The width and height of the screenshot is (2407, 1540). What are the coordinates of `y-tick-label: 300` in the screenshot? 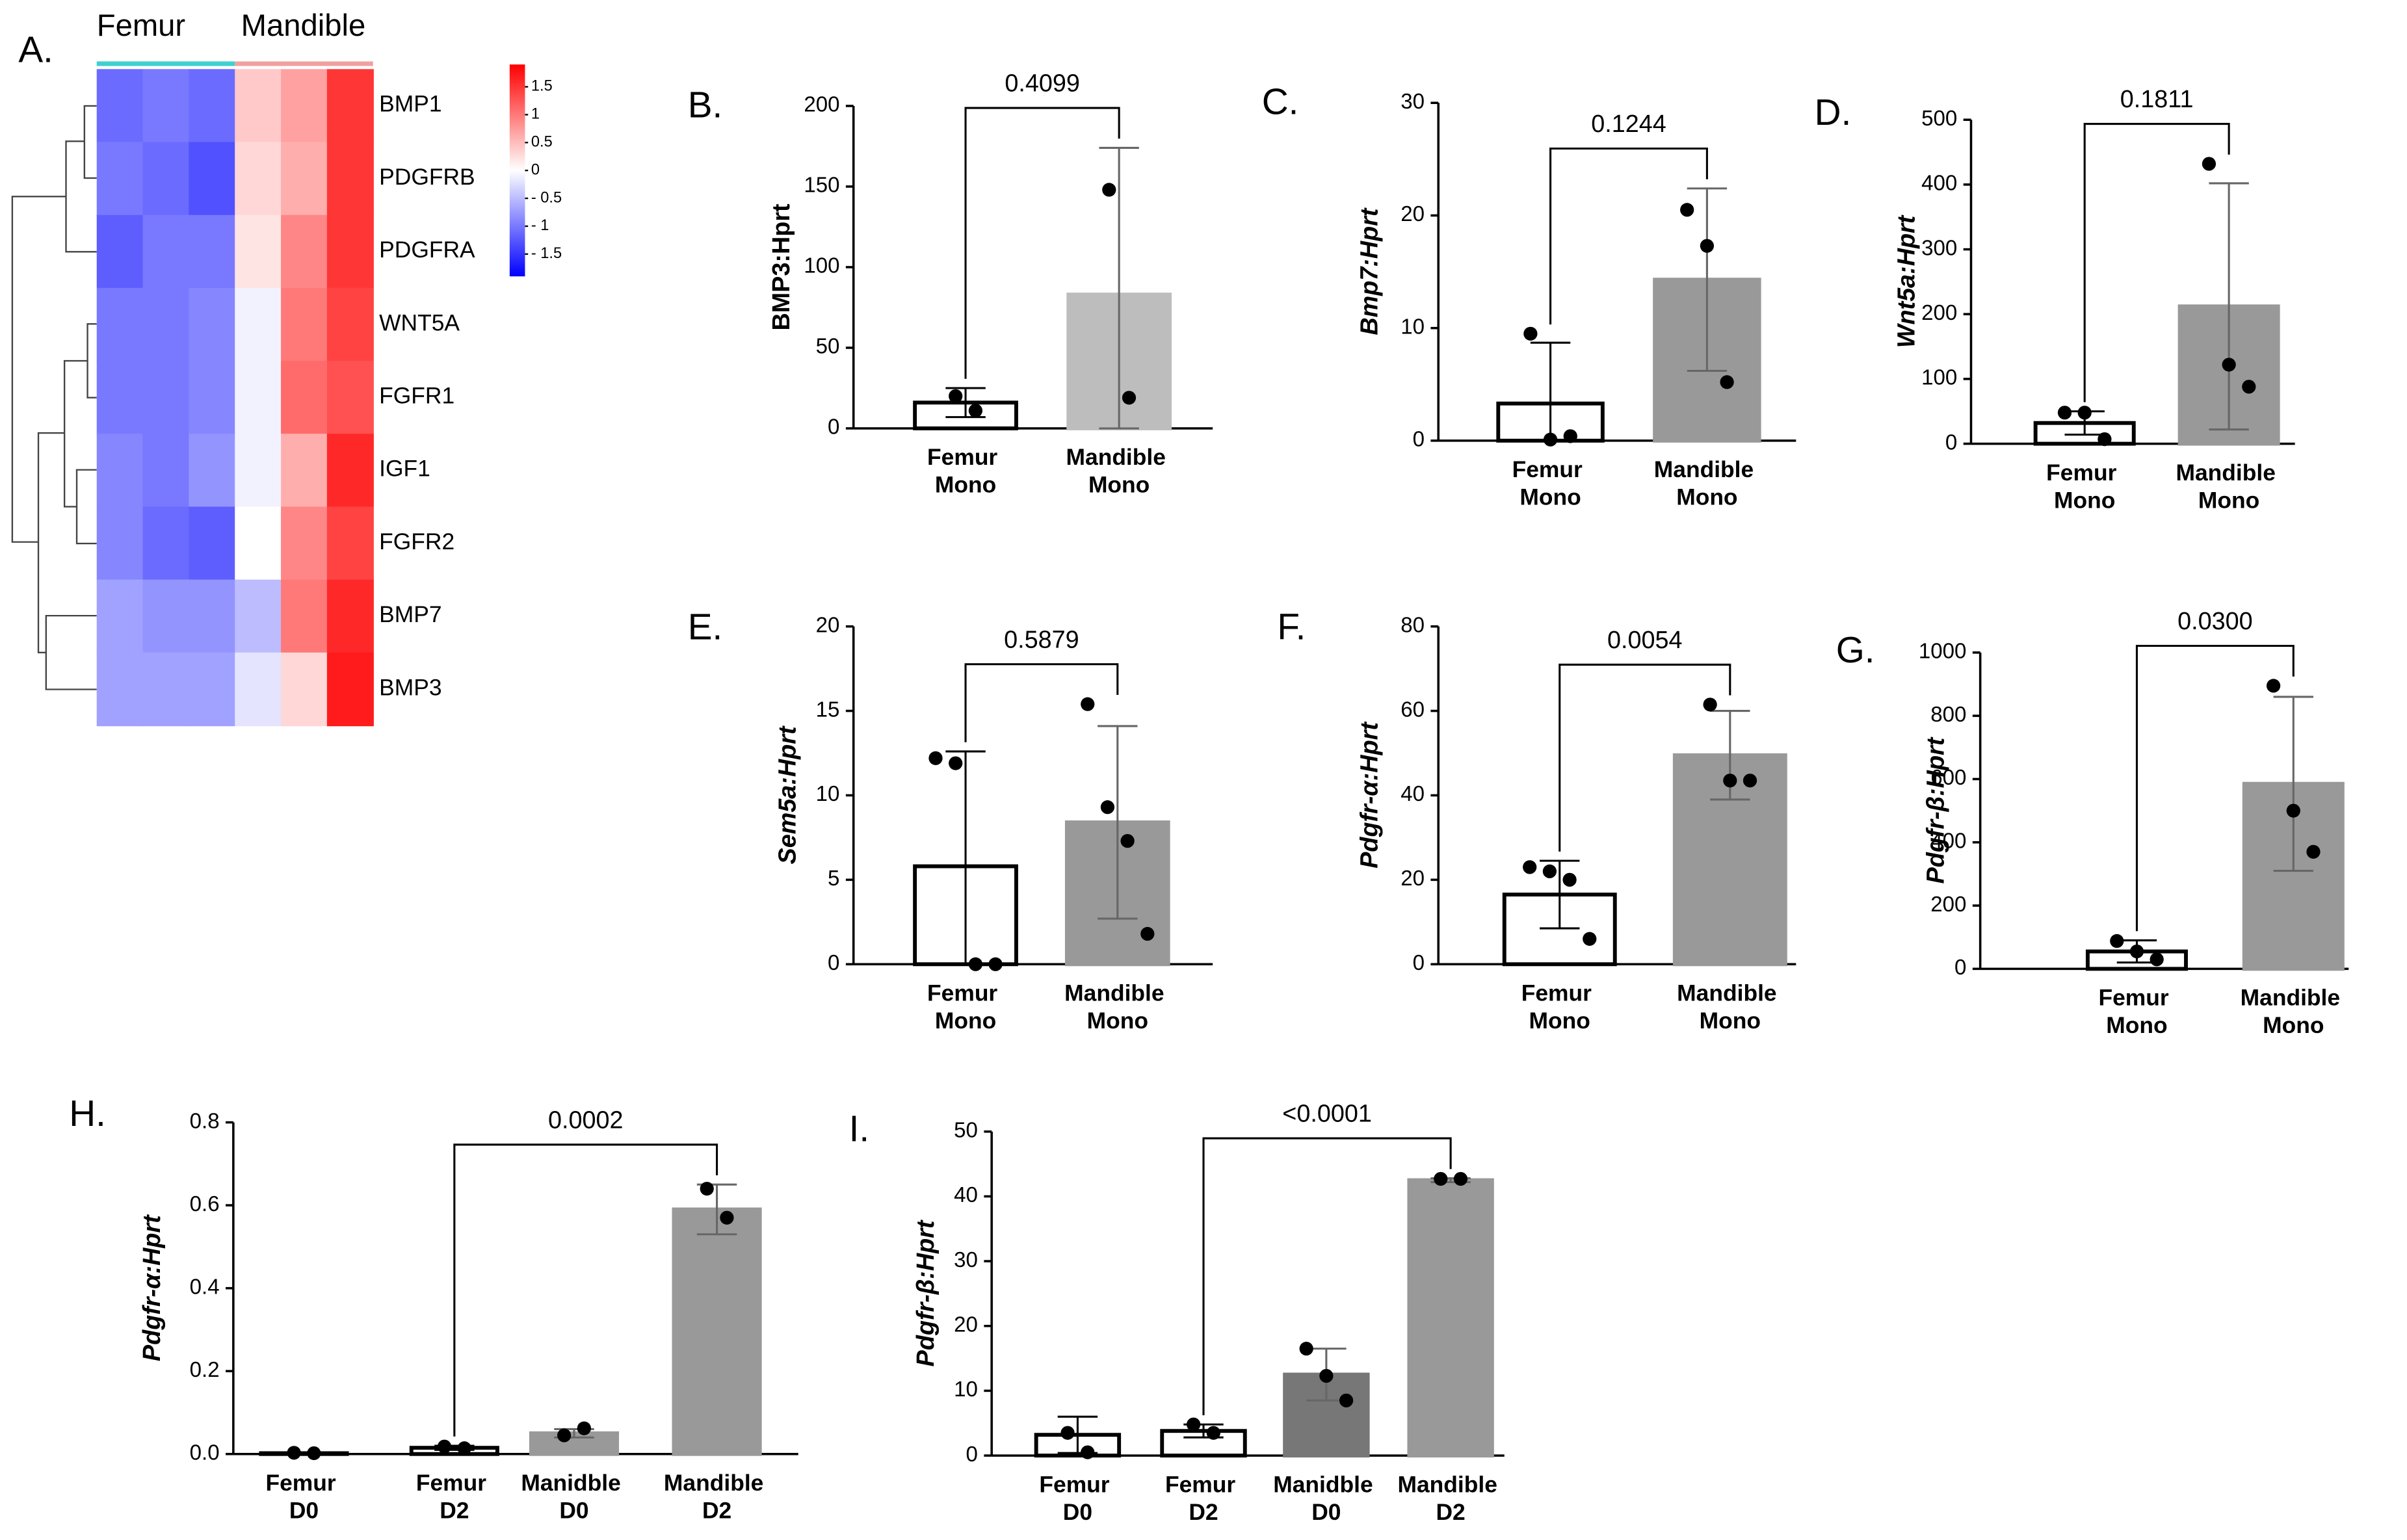 It's located at (1939, 248).